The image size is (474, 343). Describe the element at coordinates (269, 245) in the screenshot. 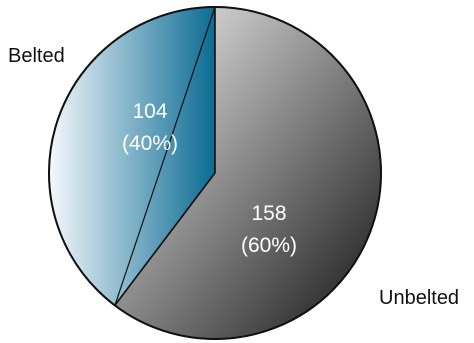

I see `unbelted-percent-label: (60%)` at that location.